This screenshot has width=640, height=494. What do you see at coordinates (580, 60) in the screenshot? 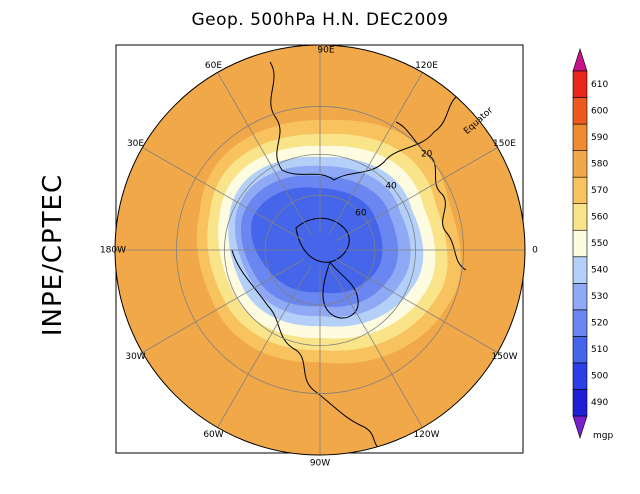
I see `colorbar-over-triangle` at bounding box center [580, 60].